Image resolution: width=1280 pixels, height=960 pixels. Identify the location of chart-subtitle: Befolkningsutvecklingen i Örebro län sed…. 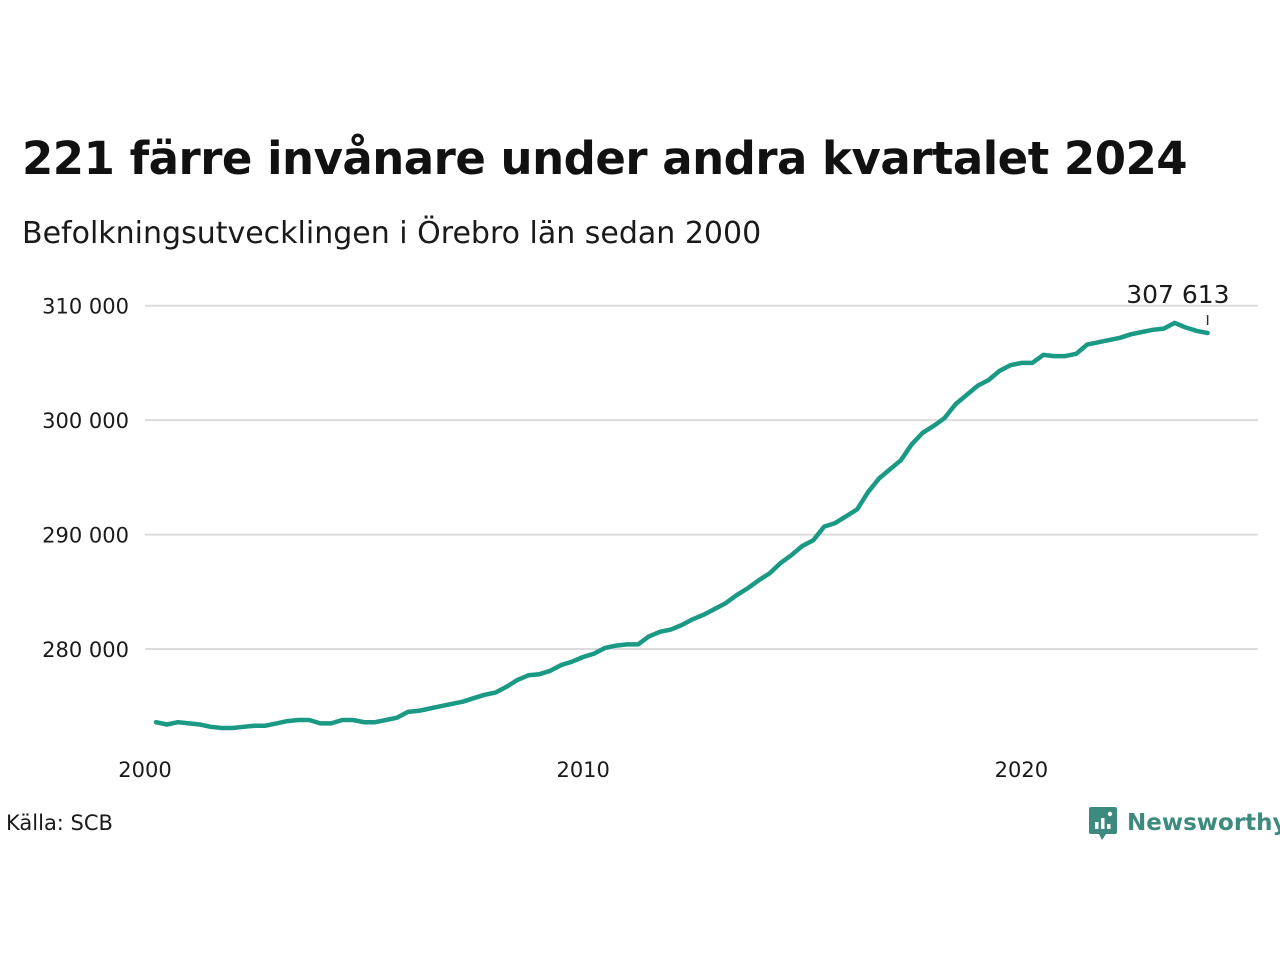
(392, 233).